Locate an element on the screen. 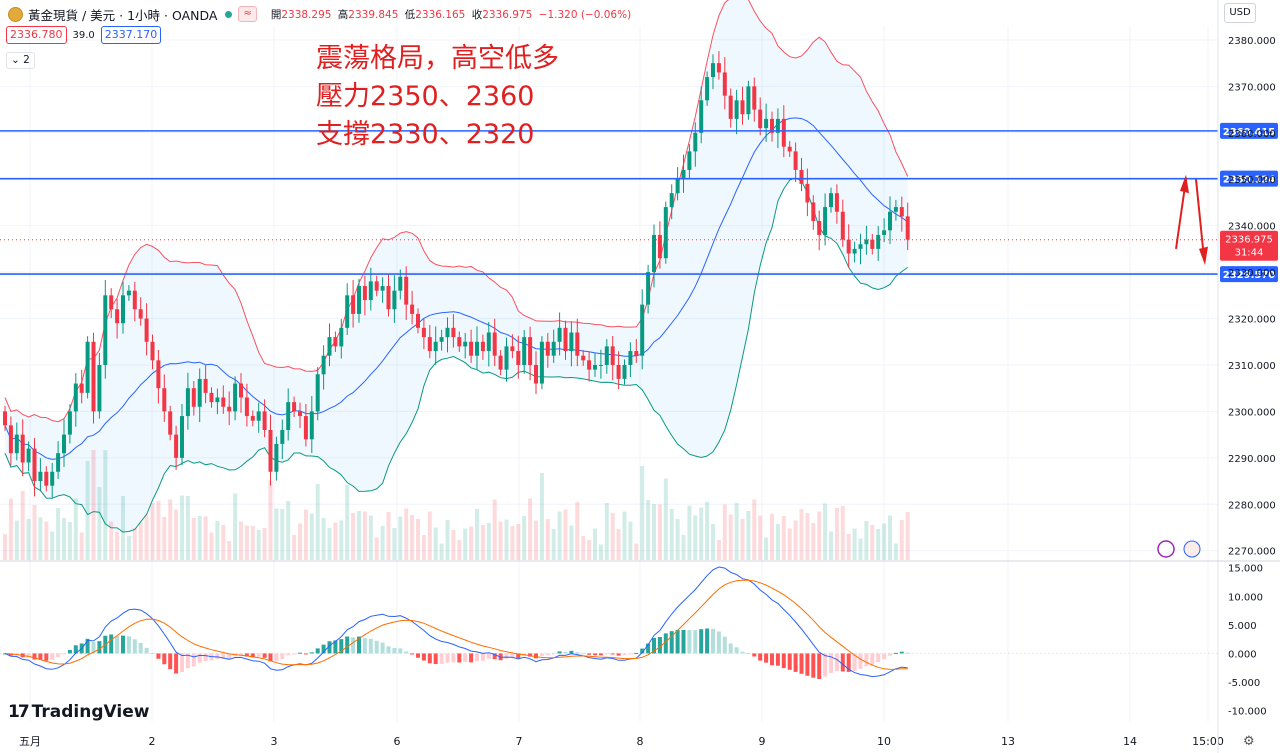 This screenshot has height=753, width=1280. tradingview-logo: 17 TradingView is located at coordinates (78, 712).